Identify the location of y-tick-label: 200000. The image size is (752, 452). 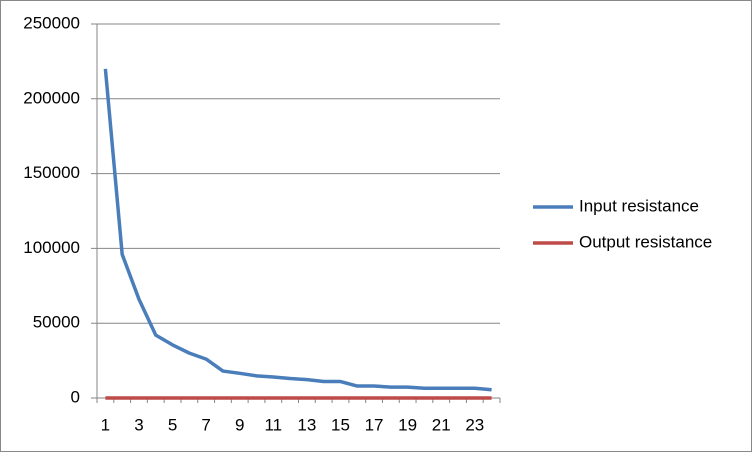
(51, 97).